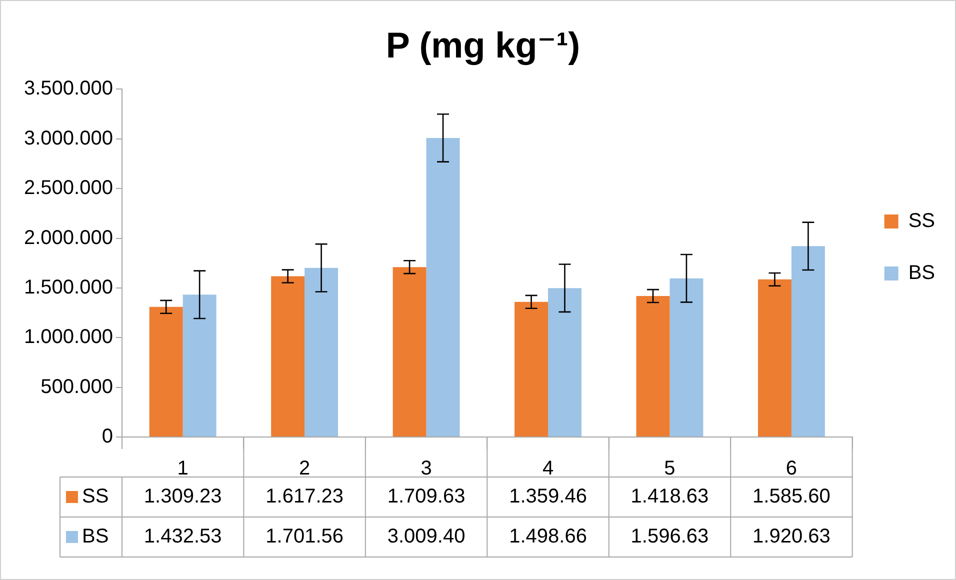 The image size is (956, 580). Describe the element at coordinates (304, 469) in the screenshot. I see `x-tick-label: 2` at that location.